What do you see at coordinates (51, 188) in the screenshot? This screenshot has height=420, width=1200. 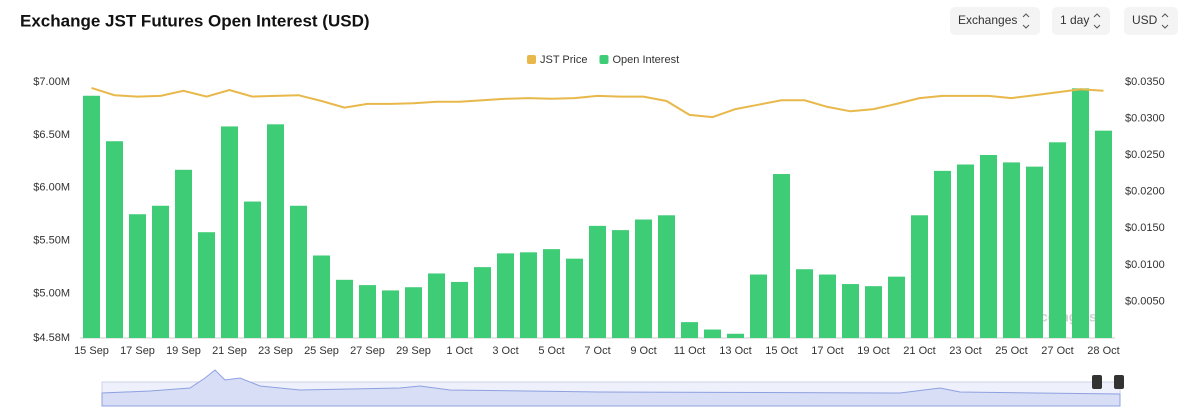 I see `y-tick-label: $6.00M` at bounding box center [51, 188].